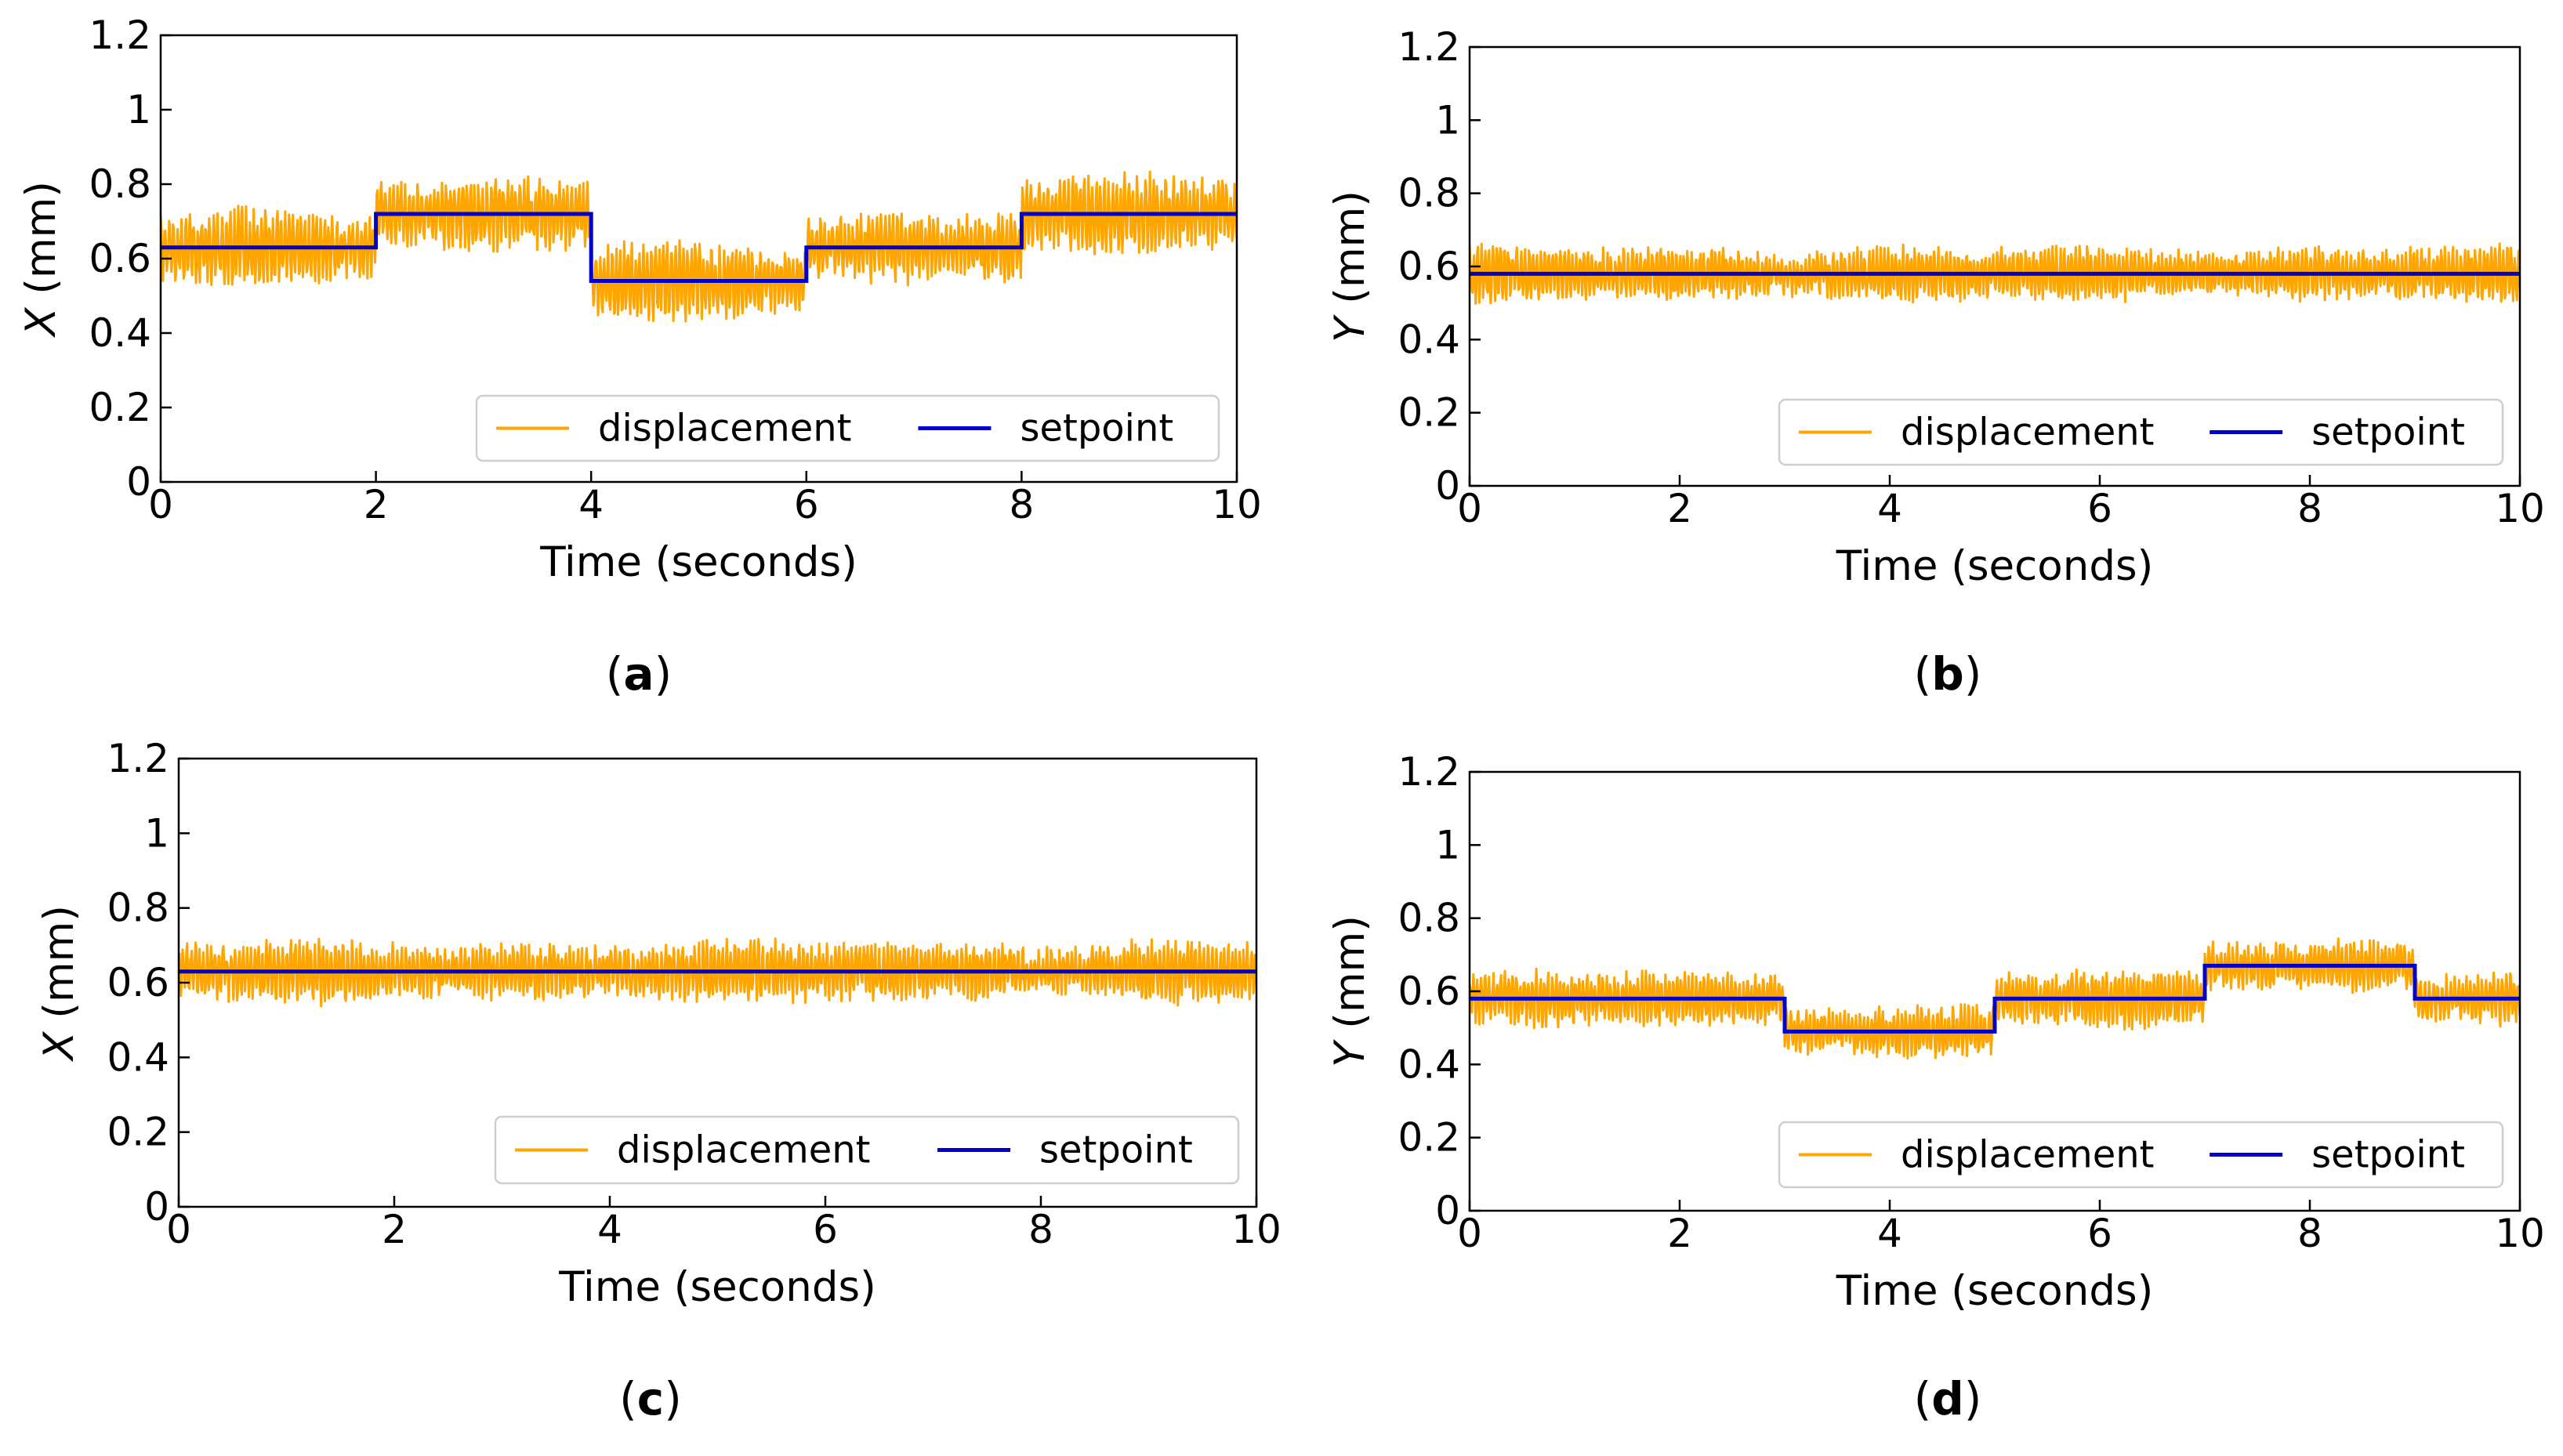 The width and height of the screenshot is (2563, 1456). I want to click on panel-caption: (d), so click(1948, 1398).